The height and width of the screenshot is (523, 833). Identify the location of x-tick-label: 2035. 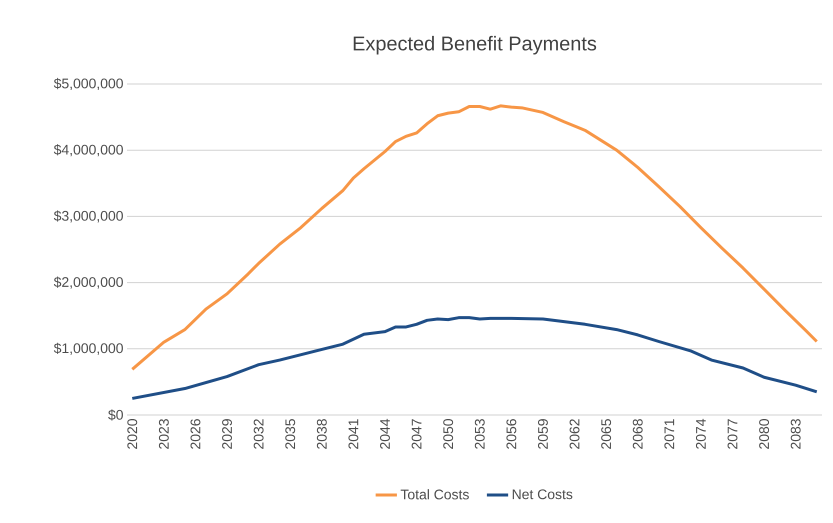
(290, 434).